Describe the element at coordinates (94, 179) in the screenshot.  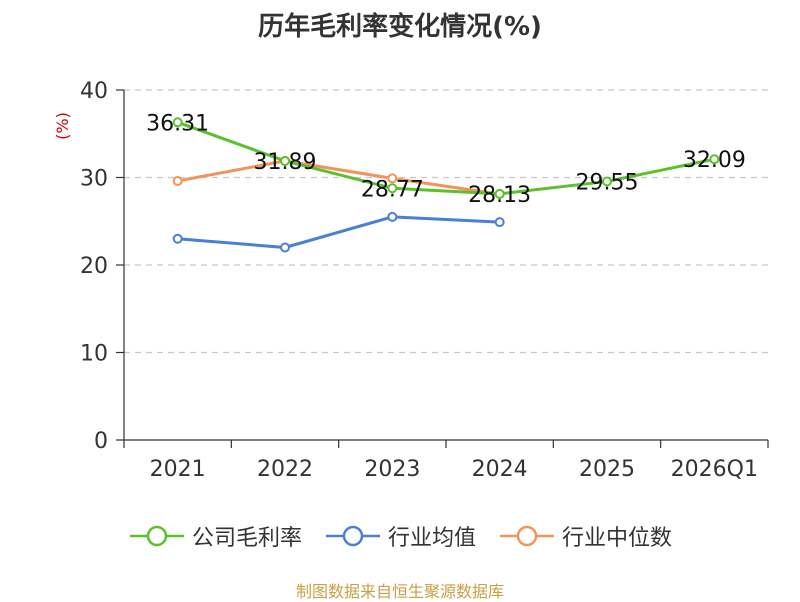
I see `y-tick-label: 30` at that location.